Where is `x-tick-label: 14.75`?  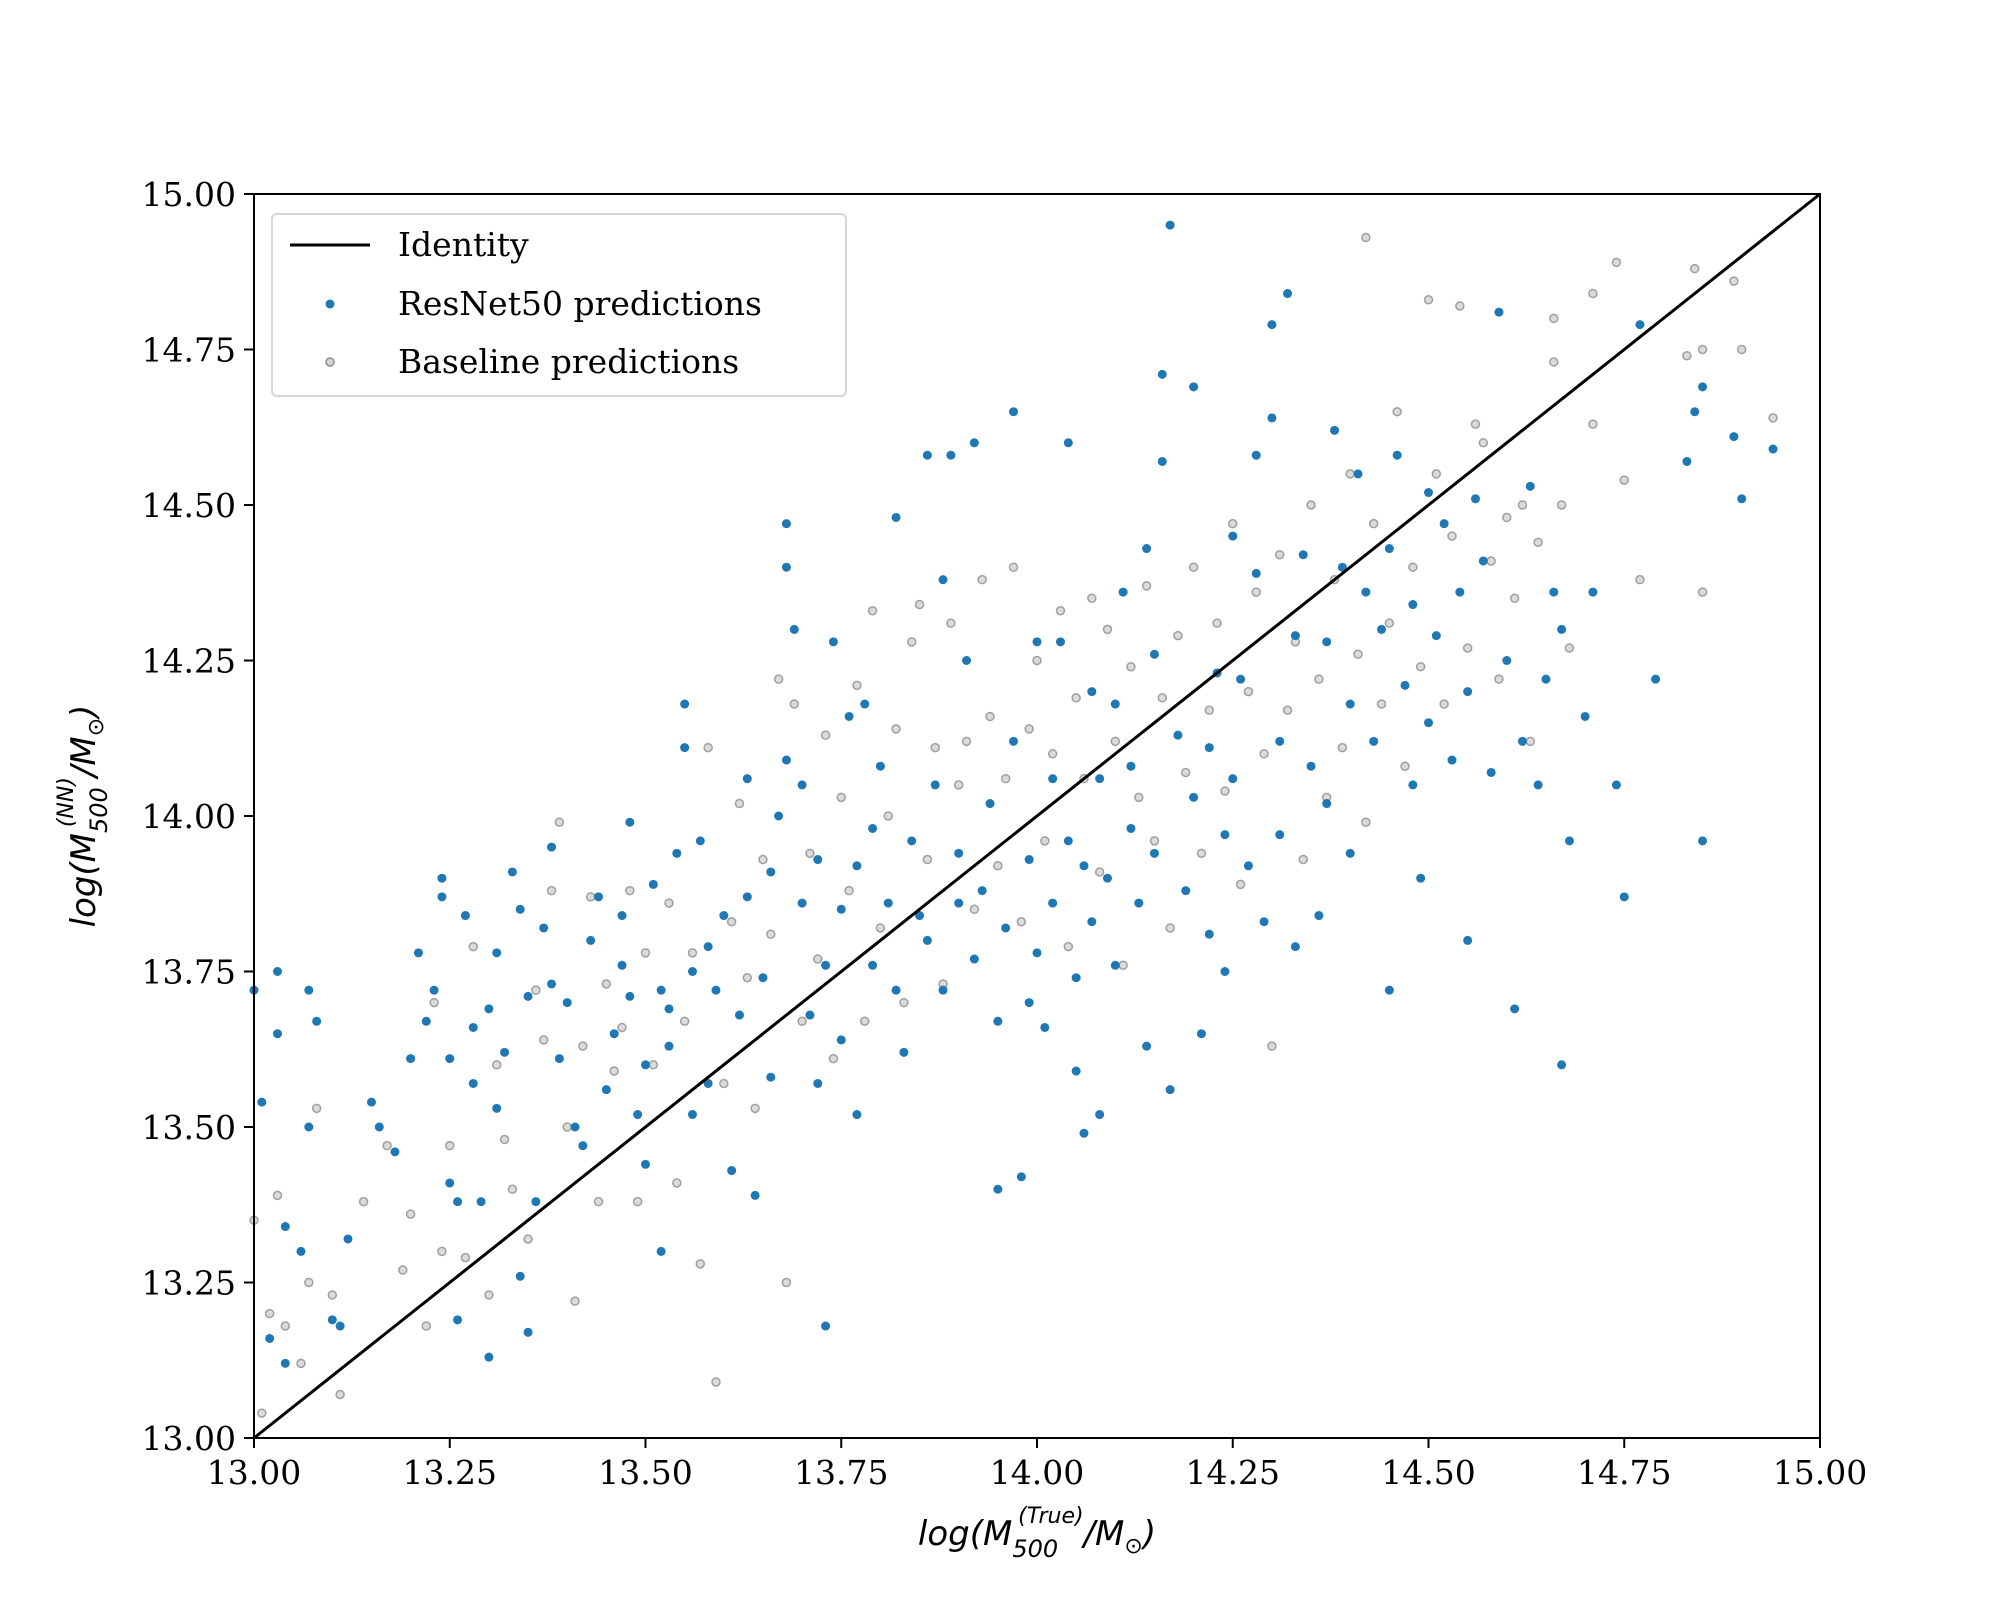
x-tick-label: 14.75 is located at coordinates (1624, 1472).